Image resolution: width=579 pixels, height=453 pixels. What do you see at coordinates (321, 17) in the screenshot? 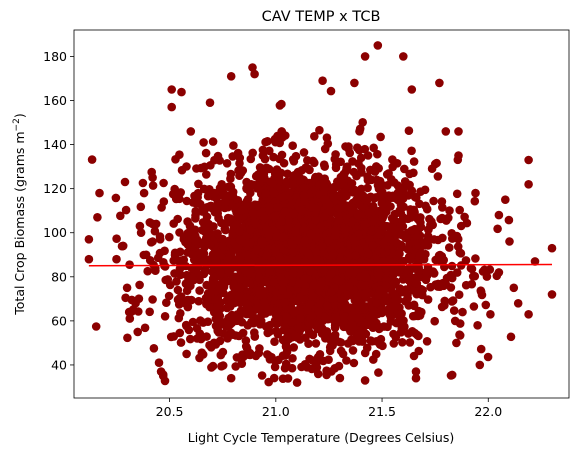
I see `chart-title: CAV TEMP x TCB` at bounding box center [321, 17].